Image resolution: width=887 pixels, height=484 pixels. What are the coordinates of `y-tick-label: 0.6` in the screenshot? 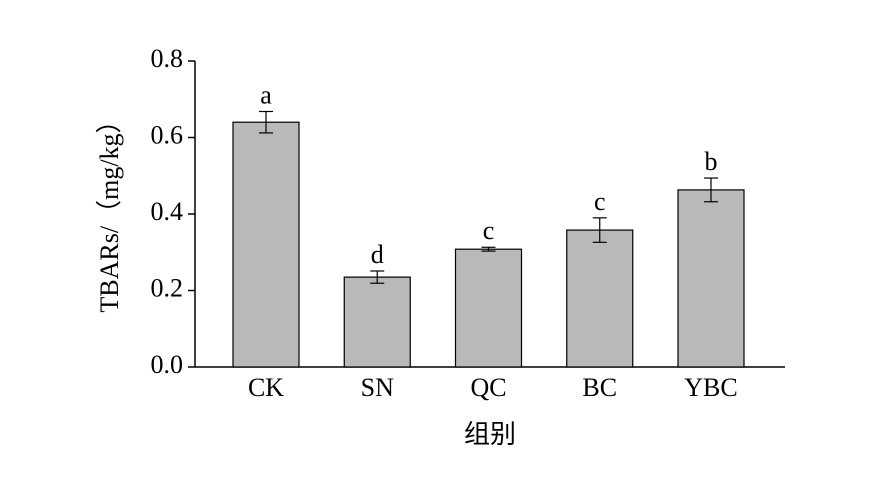 It's located at (167, 134).